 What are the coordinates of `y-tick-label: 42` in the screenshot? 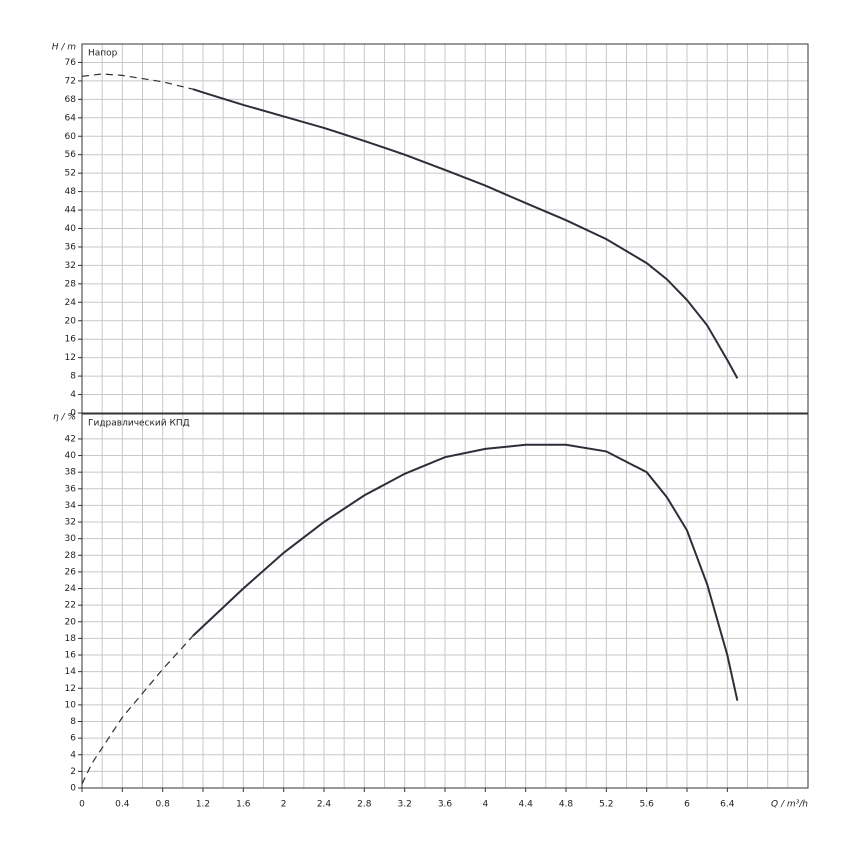 It's located at (70, 439).